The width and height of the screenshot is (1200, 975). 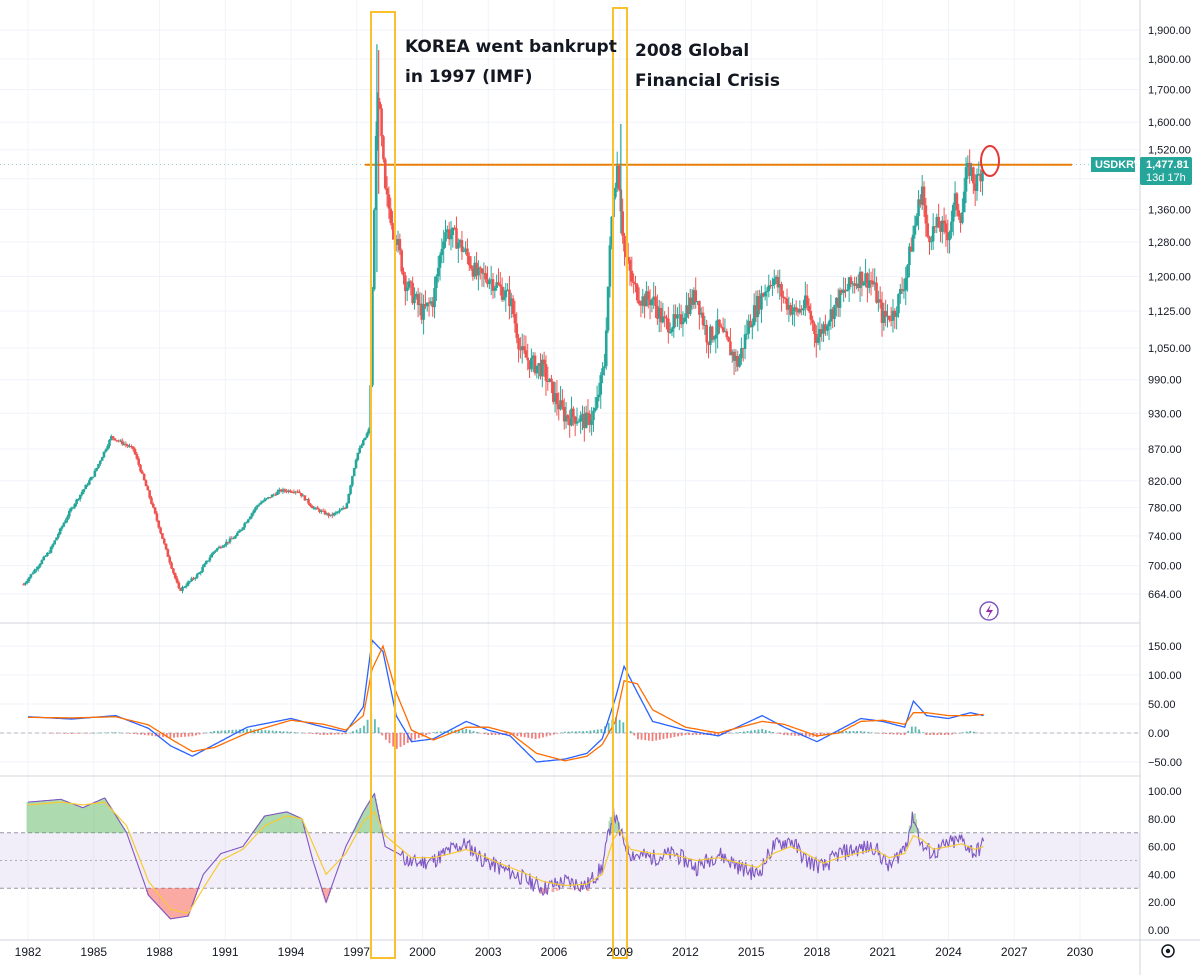 What do you see at coordinates (1165, 567) in the screenshot?
I see `price-tick-label: 700.00` at bounding box center [1165, 567].